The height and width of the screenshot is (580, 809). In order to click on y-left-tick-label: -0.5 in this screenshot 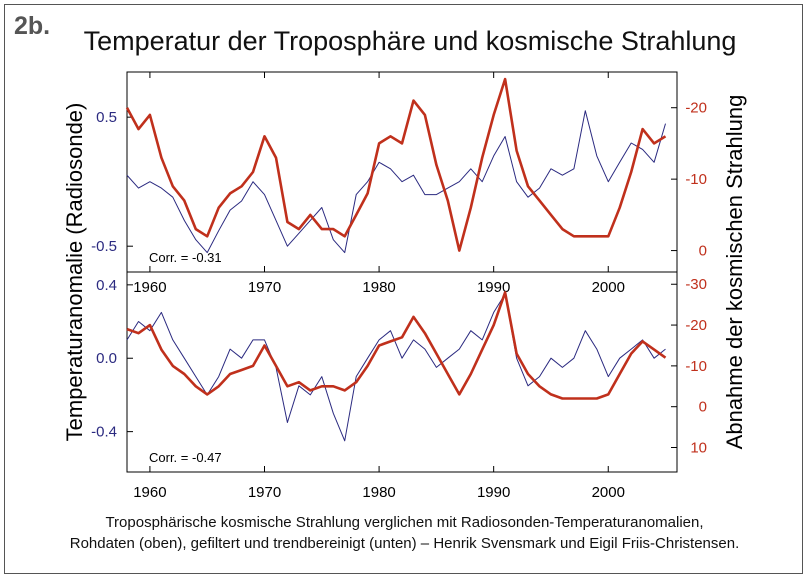, I will do `click(104, 246)`.